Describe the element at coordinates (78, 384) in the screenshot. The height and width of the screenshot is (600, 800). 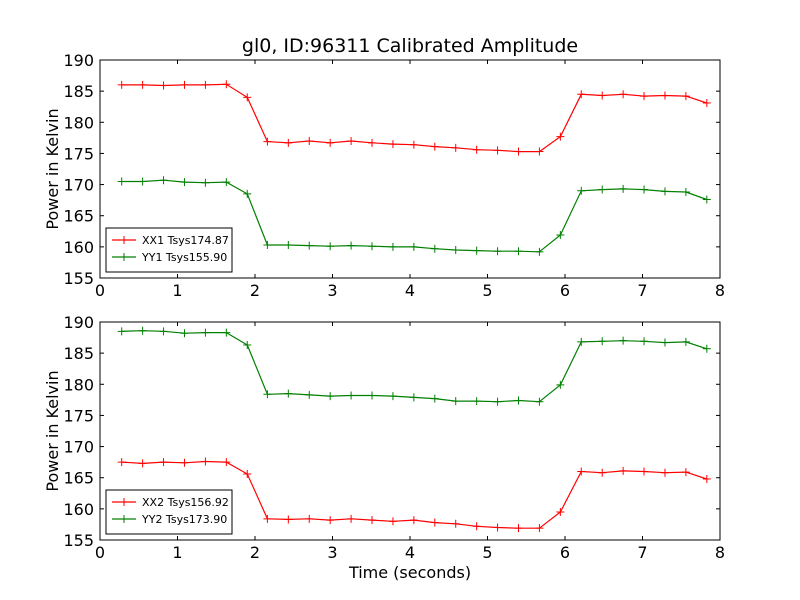
I see `y-tick-label: 180` at that location.